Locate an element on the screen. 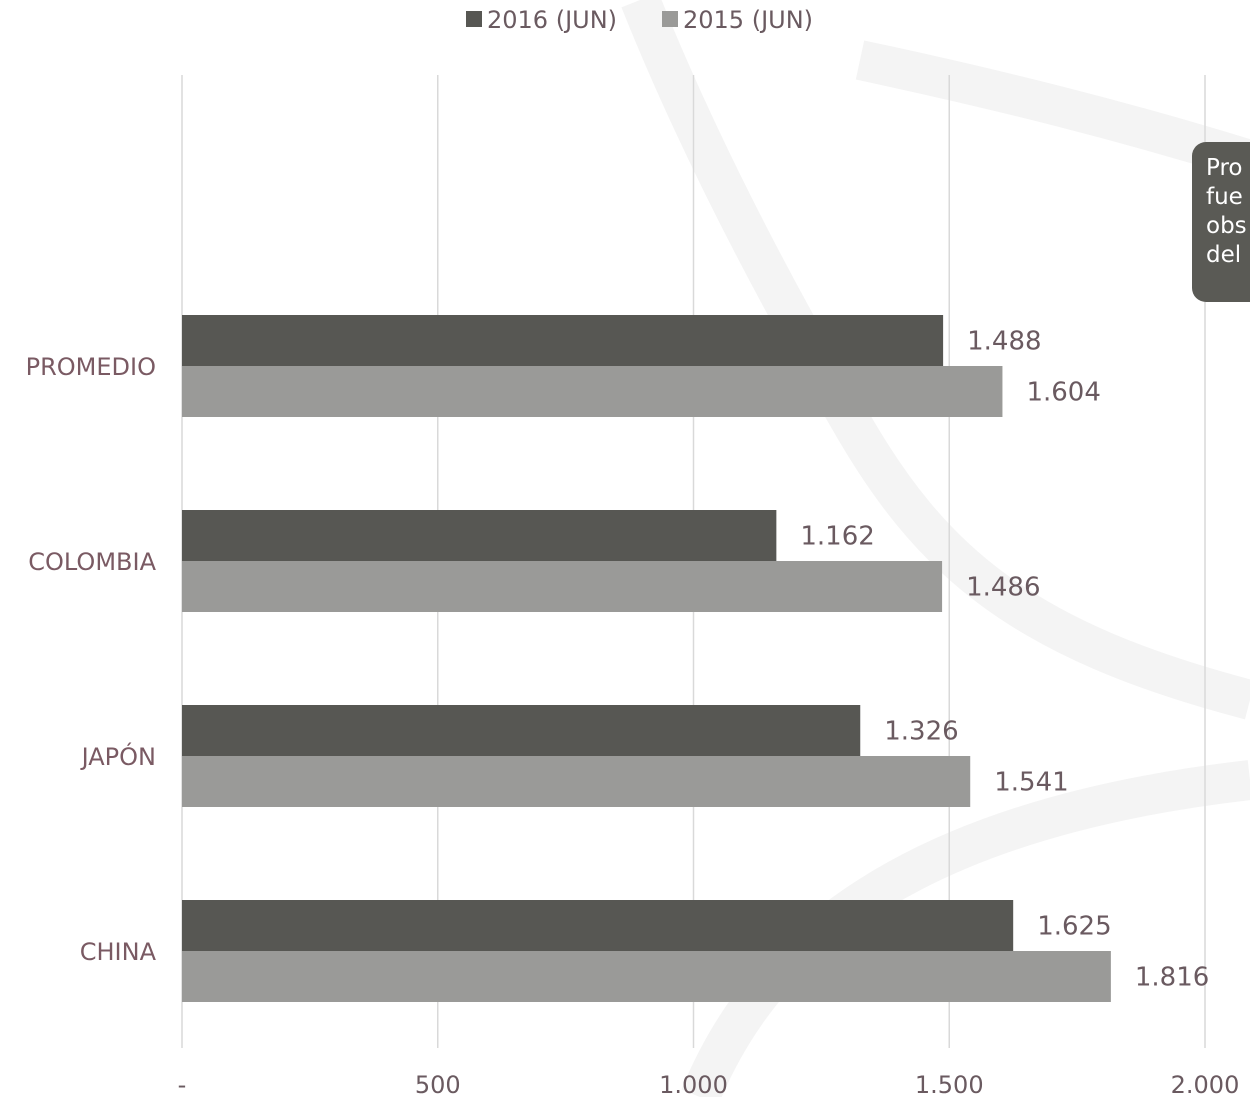 Image resolution: width=1250 pixels, height=1097 pixels. tick-label: 500 is located at coordinates (438, 1084).